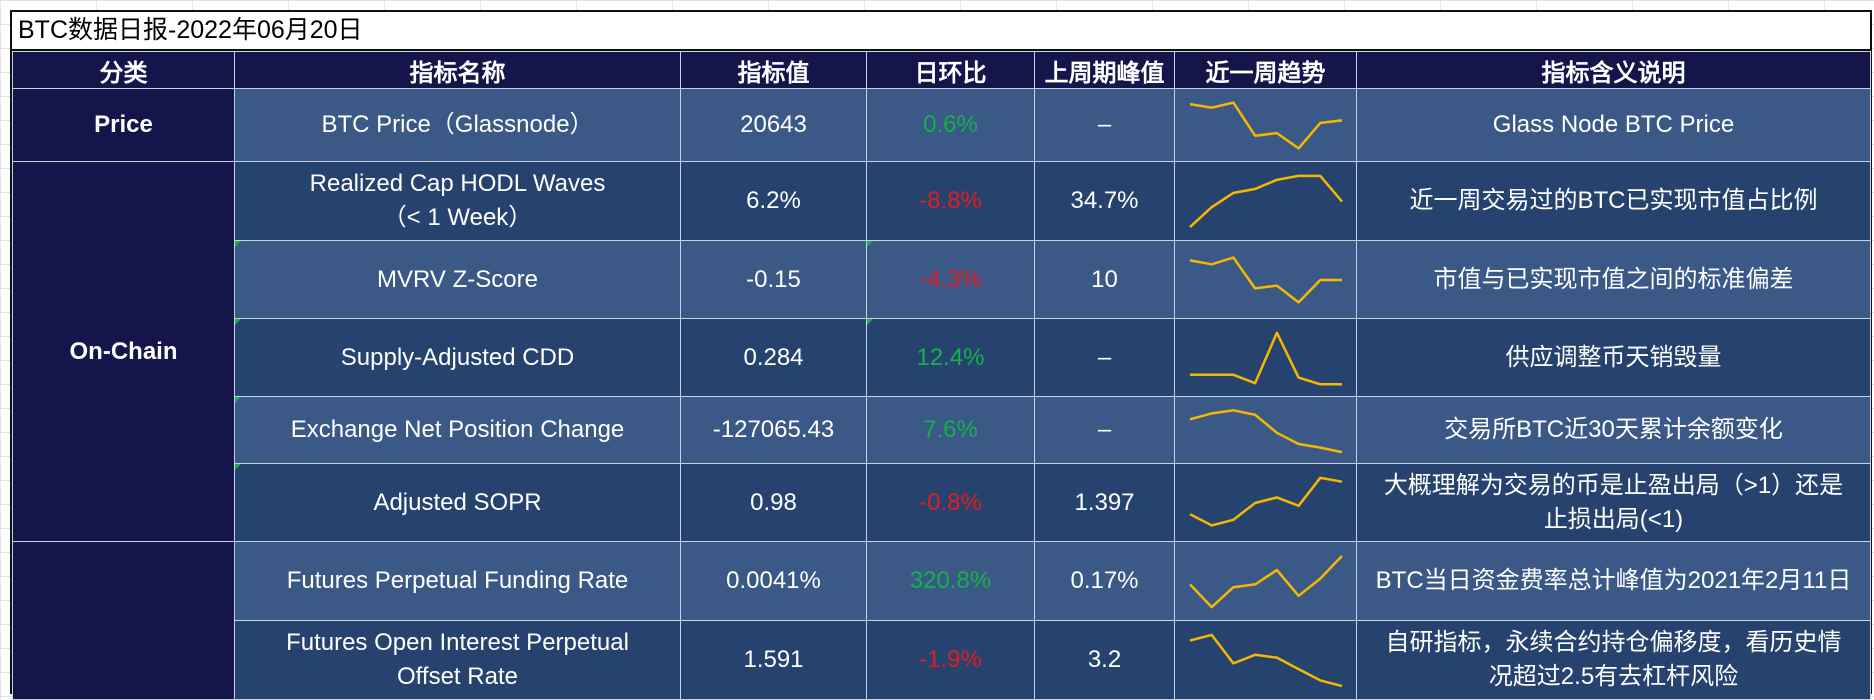 This screenshot has width=1874, height=700. Describe the element at coordinates (950, 70) in the screenshot. I see `header-daily-change: 日环比` at that location.